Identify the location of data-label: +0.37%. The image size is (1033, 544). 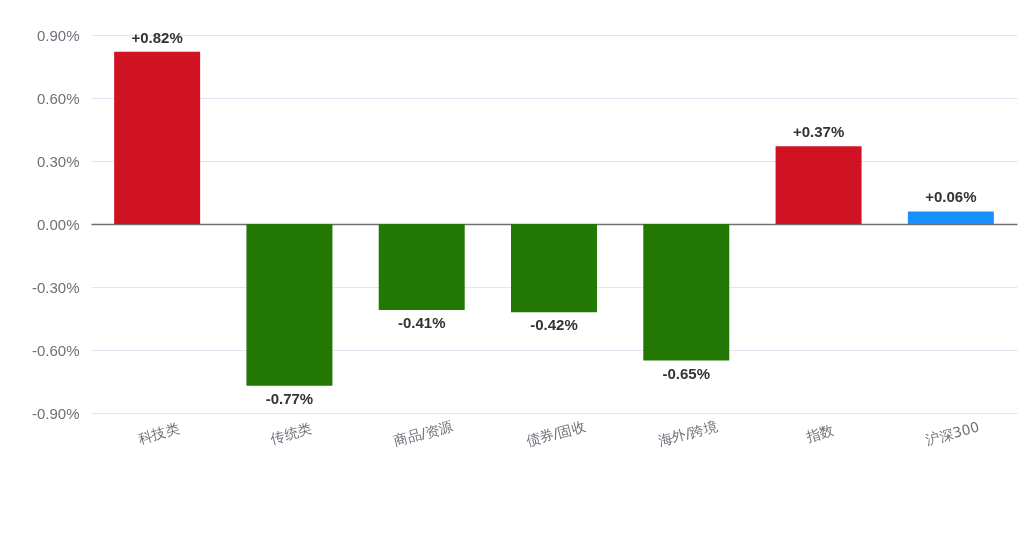
(818, 132).